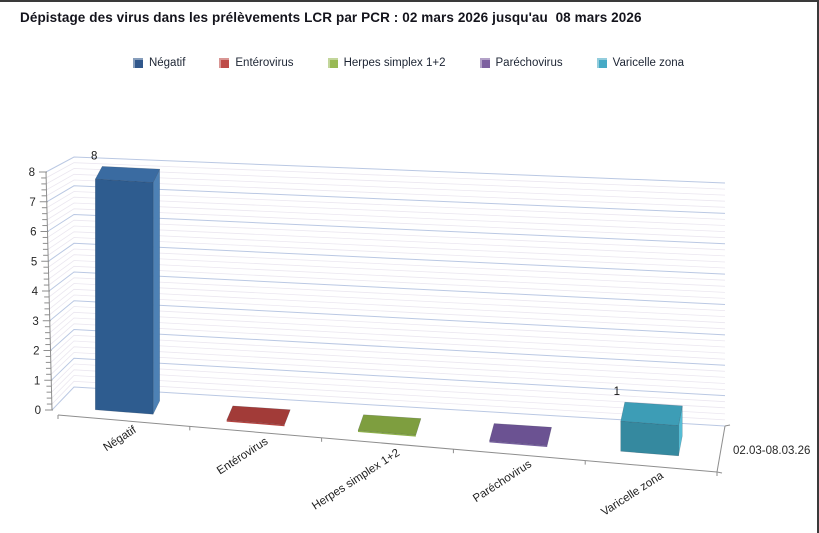  What do you see at coordinates (32, 203) in the screenshot?
I see `y-axis-label: 7` at bounding box center [32, 203].